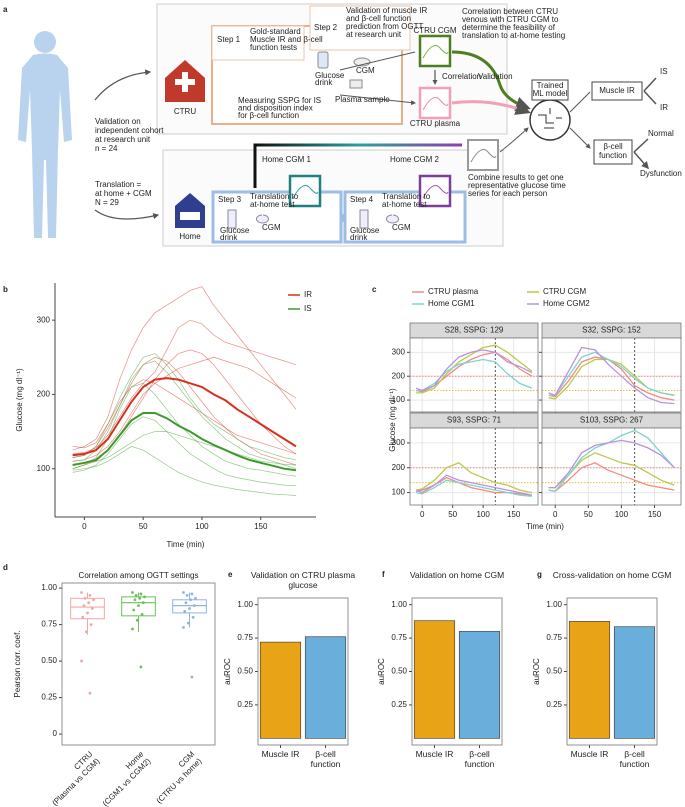 The image size is (685, 807). Describe the element at coordinates (5, 567) in the screenshot. I see `panel-label: d` at that location.